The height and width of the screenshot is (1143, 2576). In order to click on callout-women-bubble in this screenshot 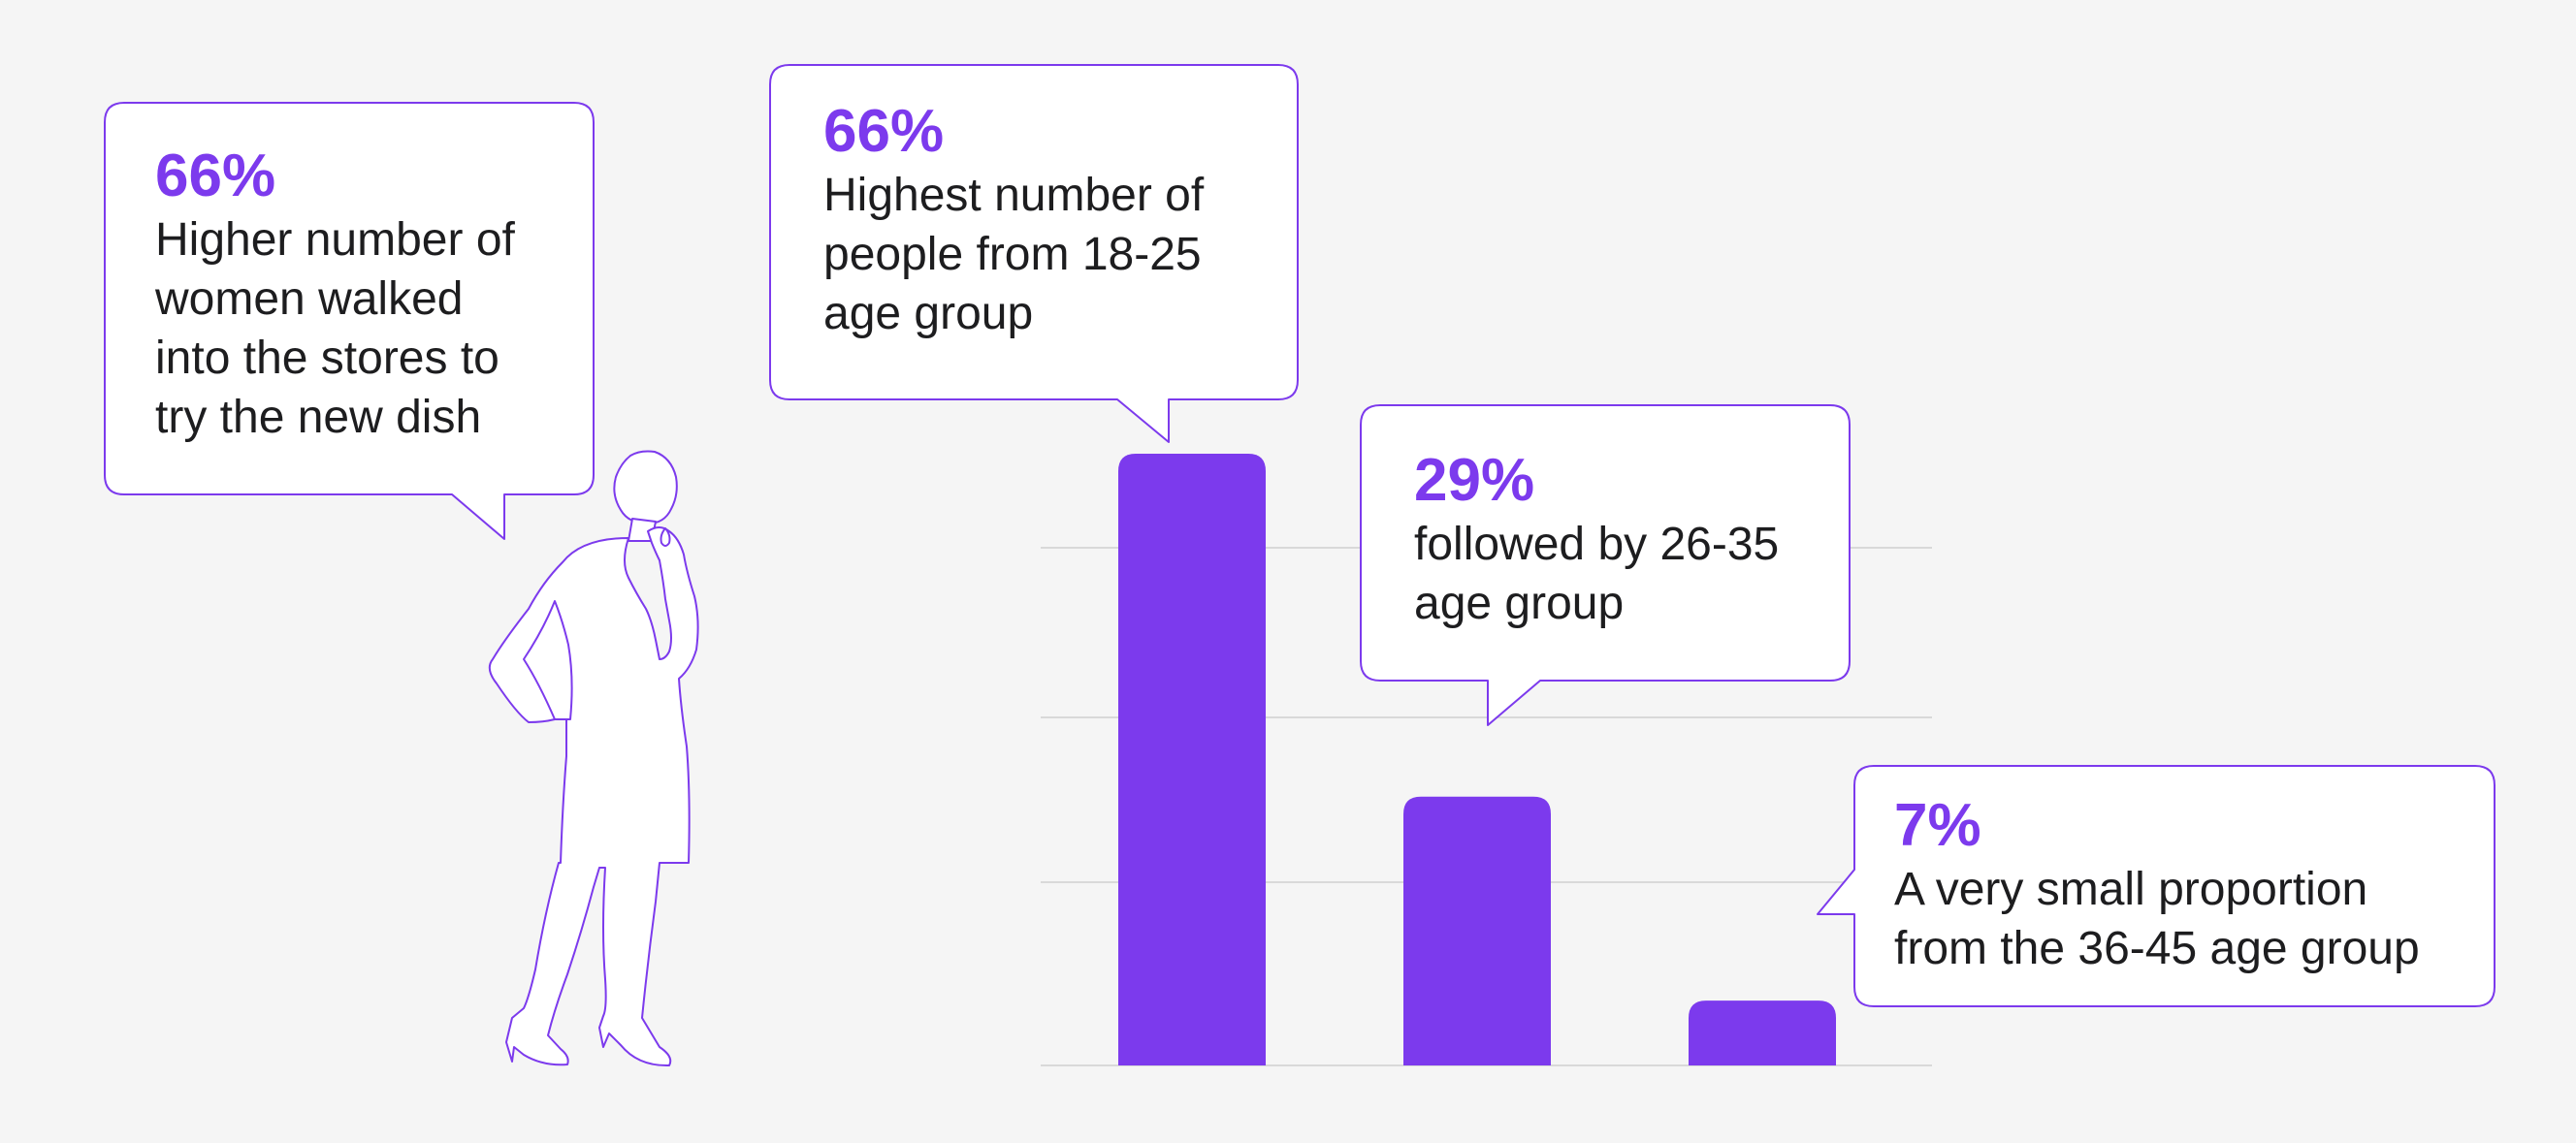, I will do `click(349, 321)`.